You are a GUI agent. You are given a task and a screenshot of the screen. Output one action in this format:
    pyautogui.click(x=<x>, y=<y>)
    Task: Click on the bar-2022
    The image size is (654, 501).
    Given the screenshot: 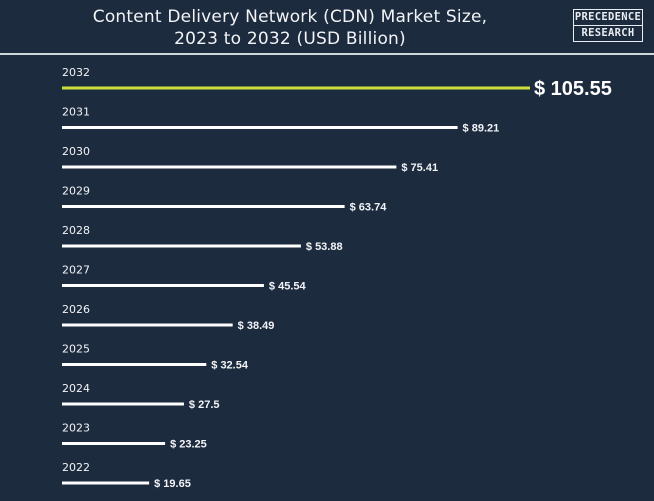 What is the action you would take?
    pyautogui.click(x=106, y=483)
    